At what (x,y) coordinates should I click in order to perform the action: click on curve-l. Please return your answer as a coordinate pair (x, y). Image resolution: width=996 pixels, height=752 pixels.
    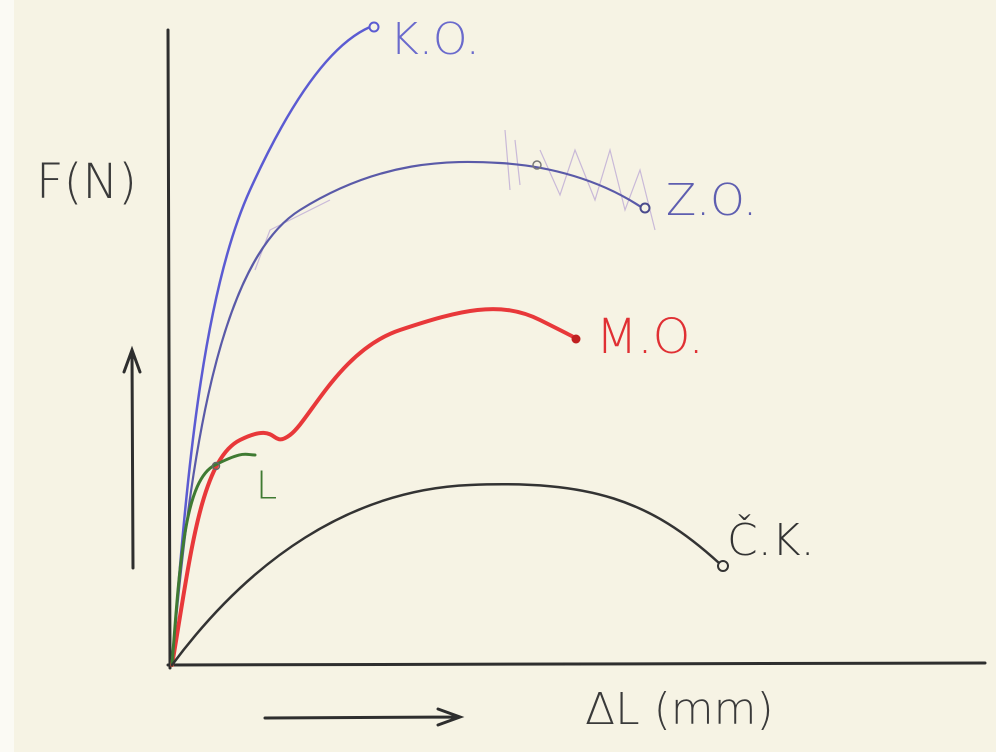
    Looking at the image, I should click on (213, 559).